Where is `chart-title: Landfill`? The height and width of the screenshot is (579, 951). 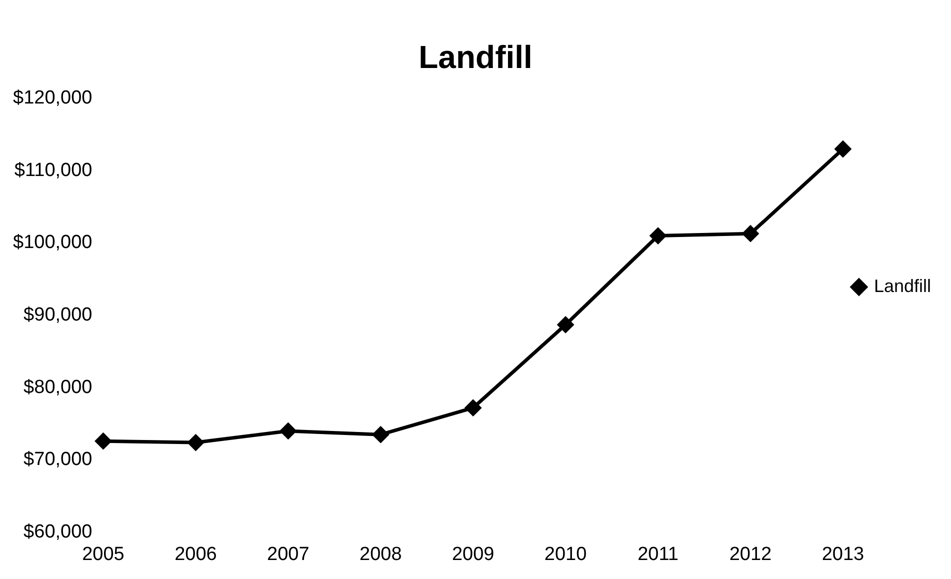
chart-title: Landfill is located at coordinates (475, 57).